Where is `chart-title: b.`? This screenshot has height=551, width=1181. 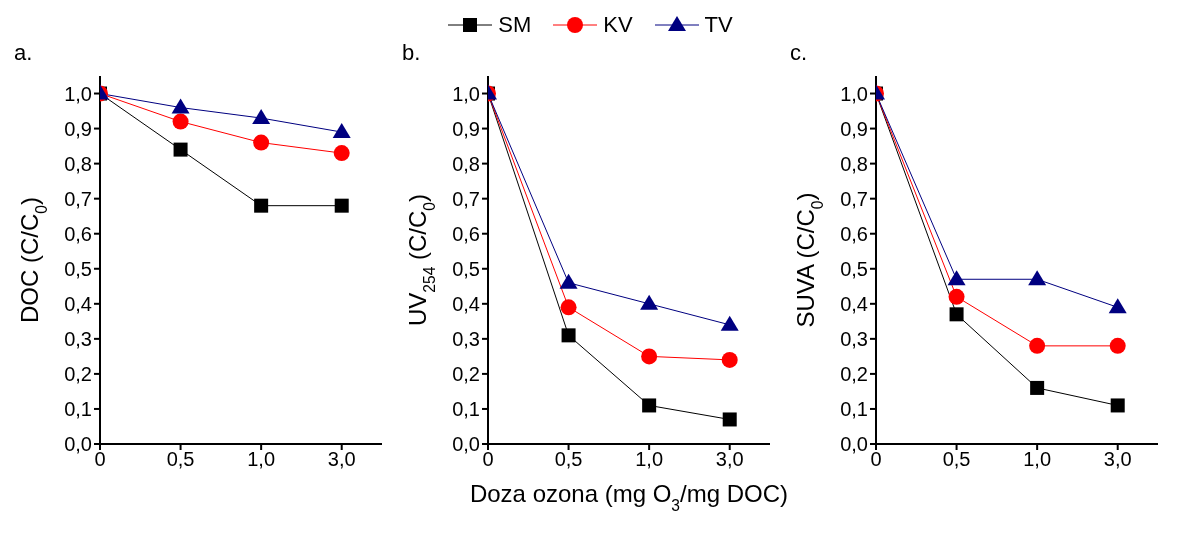 chart-title: b. is located at coordinates (411, 53).